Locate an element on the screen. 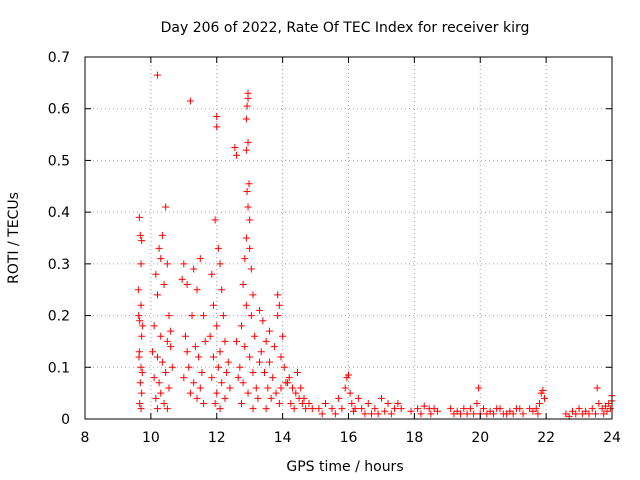 The image size is (640, 480). x-tick-label: 20 is located at coordinates (480, 438).